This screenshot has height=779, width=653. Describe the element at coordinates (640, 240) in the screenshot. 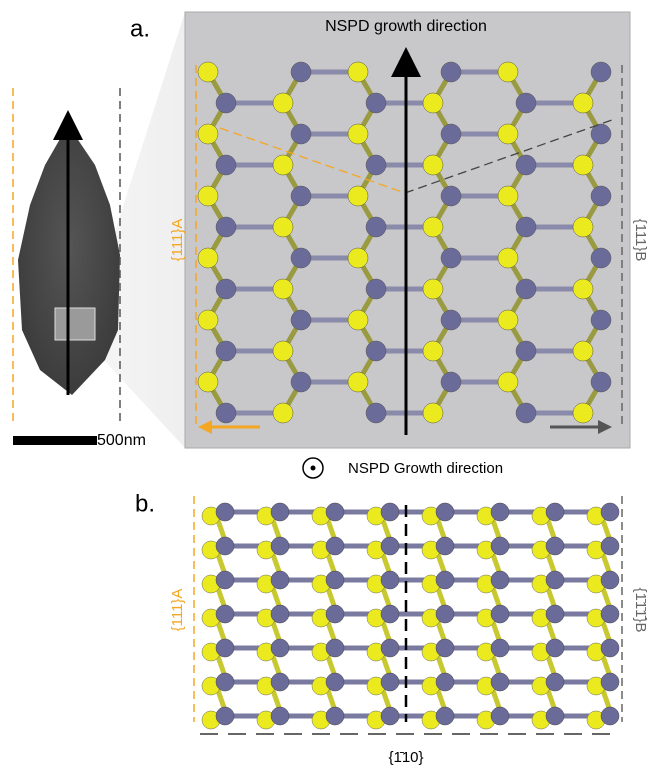

I see `face-b-label: {111}B` at that location.